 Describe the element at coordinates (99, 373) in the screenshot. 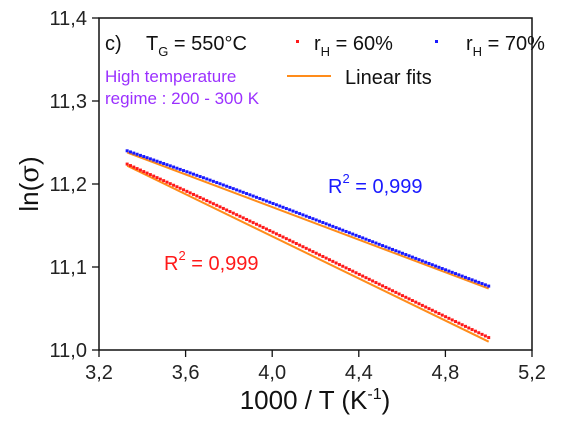

I see `x-tick-label: 3,2` at that location.